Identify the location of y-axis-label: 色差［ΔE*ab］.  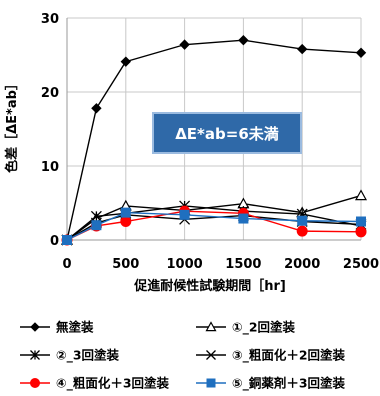
(12, 125).